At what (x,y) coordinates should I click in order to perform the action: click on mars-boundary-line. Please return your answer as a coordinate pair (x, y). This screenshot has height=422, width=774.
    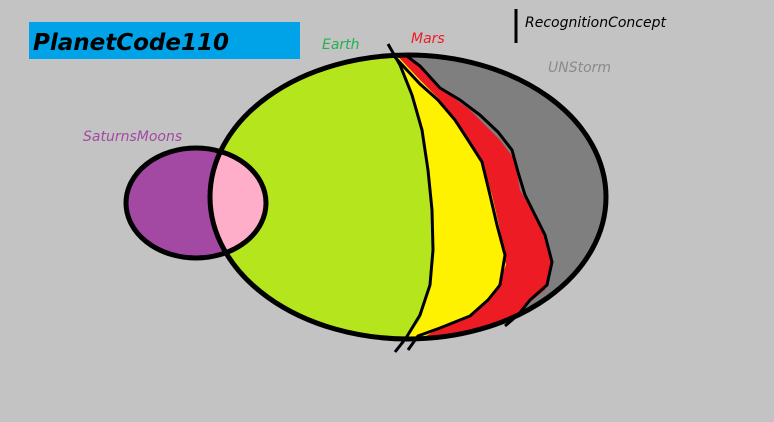
    Looking at the image, I should click on (478, 190).